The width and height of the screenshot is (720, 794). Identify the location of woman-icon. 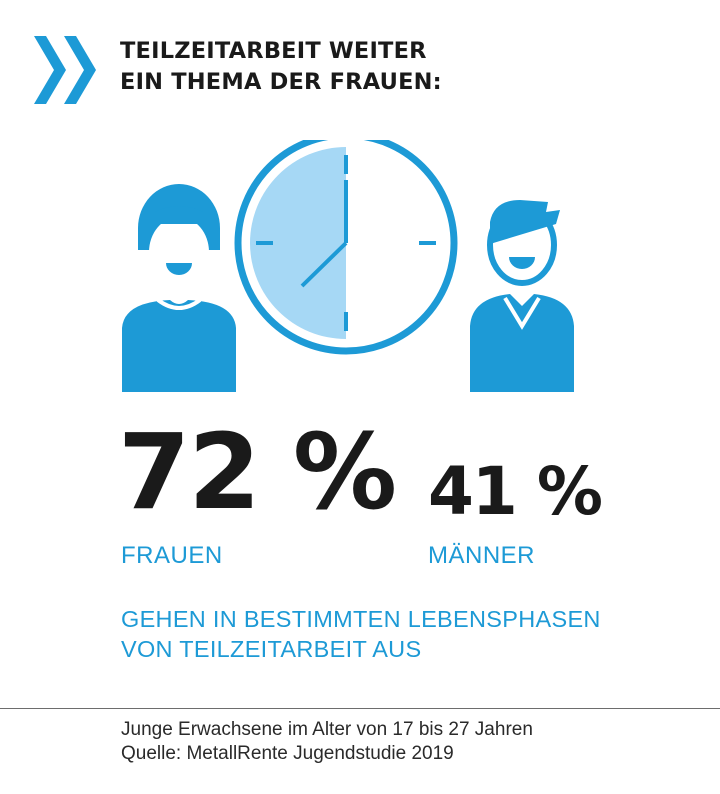
(179, 288).